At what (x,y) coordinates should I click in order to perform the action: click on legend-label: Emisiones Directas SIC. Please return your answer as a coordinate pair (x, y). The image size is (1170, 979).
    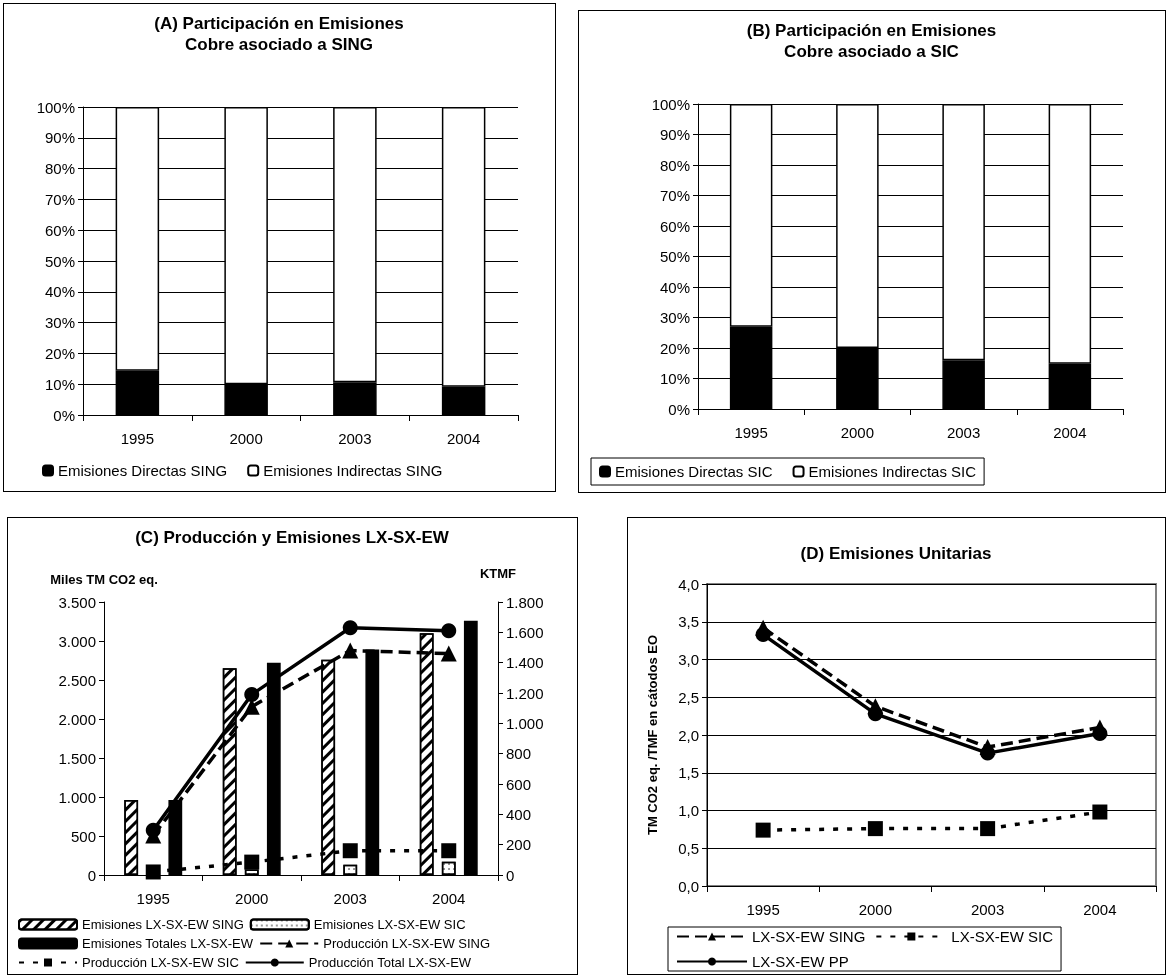
    Looking at the image, I should click on (694, 471).